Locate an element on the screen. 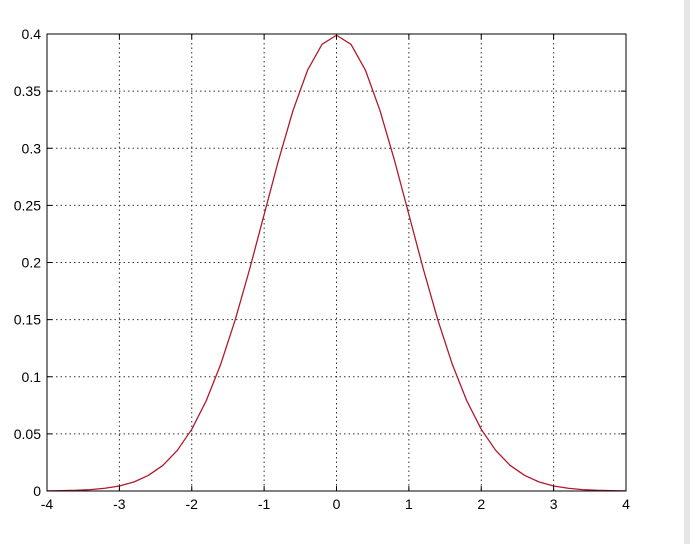  y-tick-label: 0.3 is located at coordinates (32, 148).